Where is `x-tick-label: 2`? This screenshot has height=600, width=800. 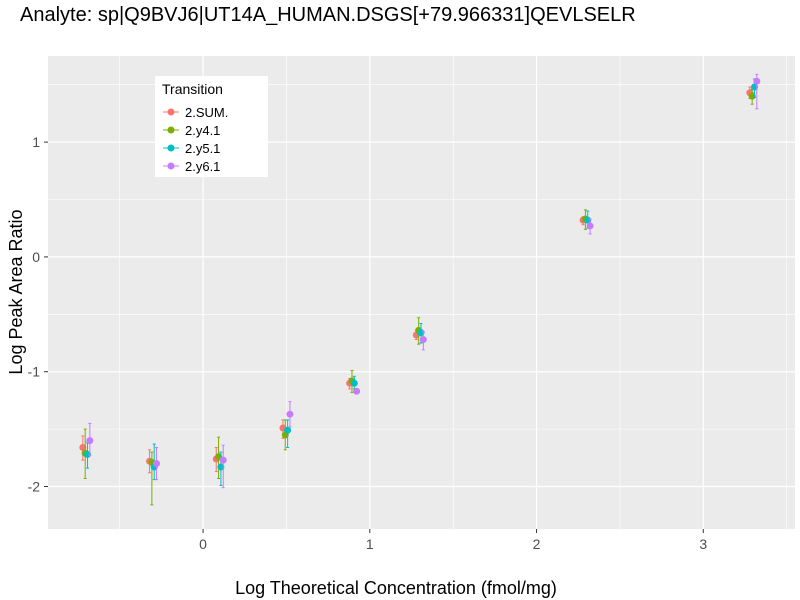 x-tick-label: 2 is located at coordinates (537, 544).